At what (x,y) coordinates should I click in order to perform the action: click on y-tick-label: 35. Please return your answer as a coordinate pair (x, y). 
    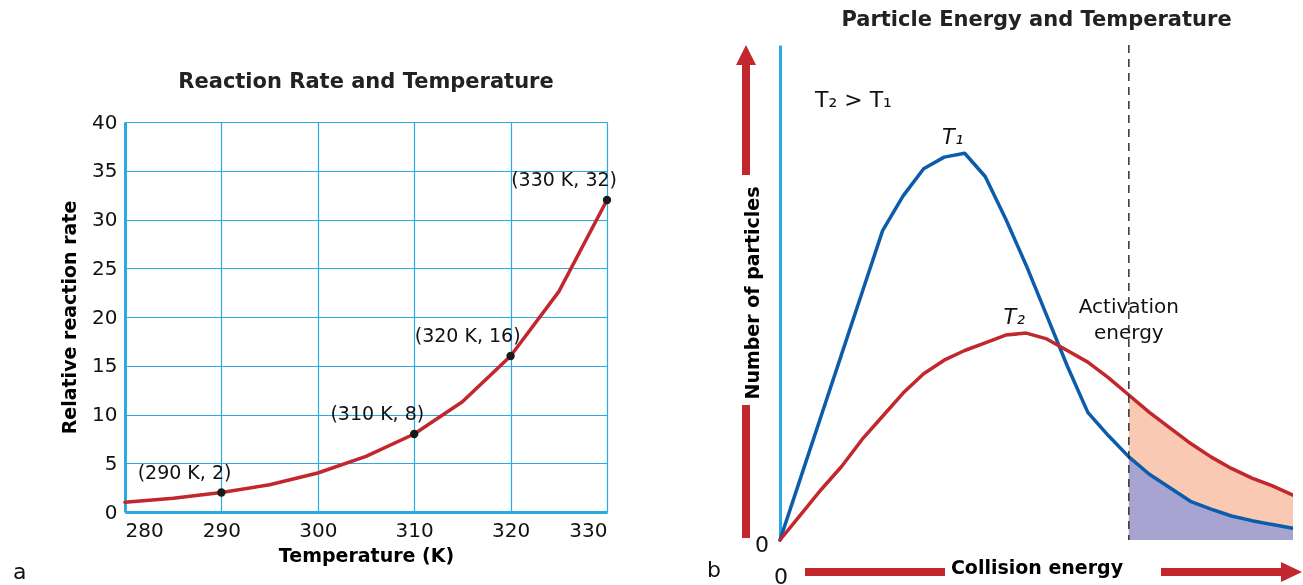
    Looking at the image, I should click on (105, 170).